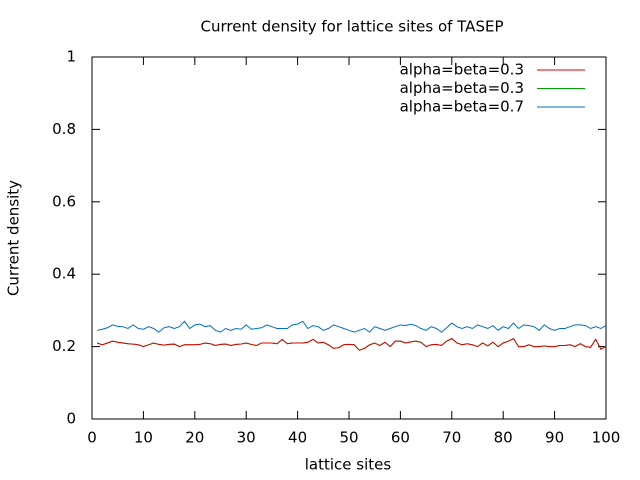 The image size is (640, 480). I want to click on x-tick-label: 30, so click(246, 438).